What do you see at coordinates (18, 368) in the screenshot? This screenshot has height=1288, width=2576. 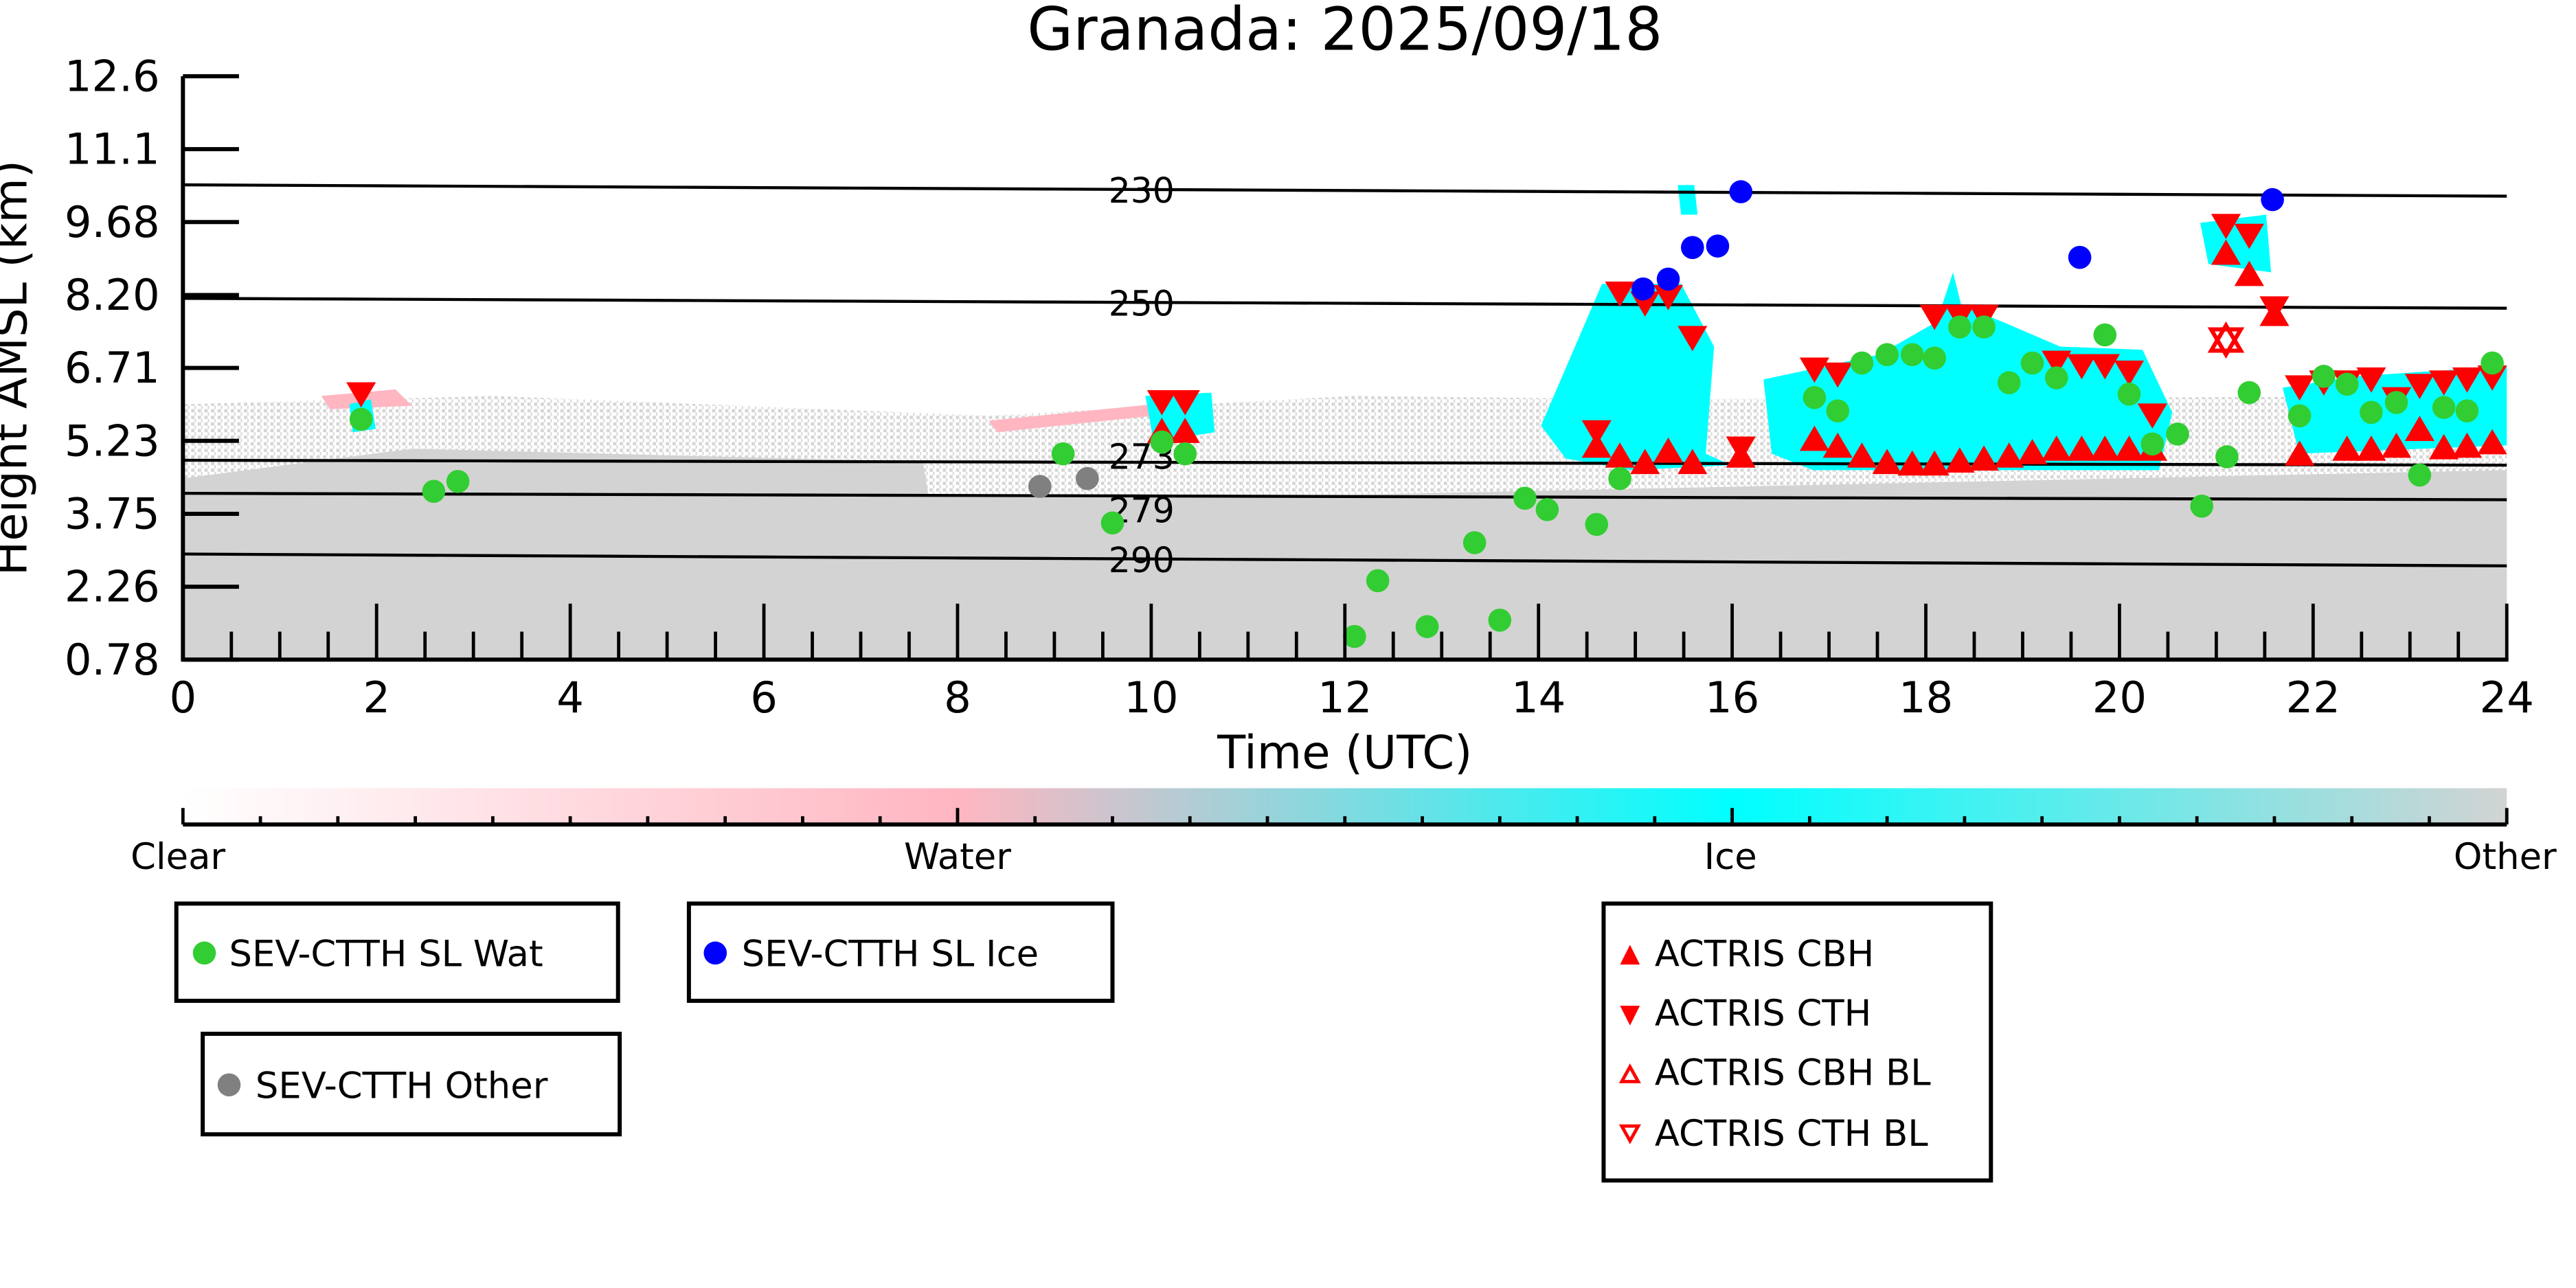 I see `y-axis-title: Height AMSL (km)` at bounding box center [18, 368].